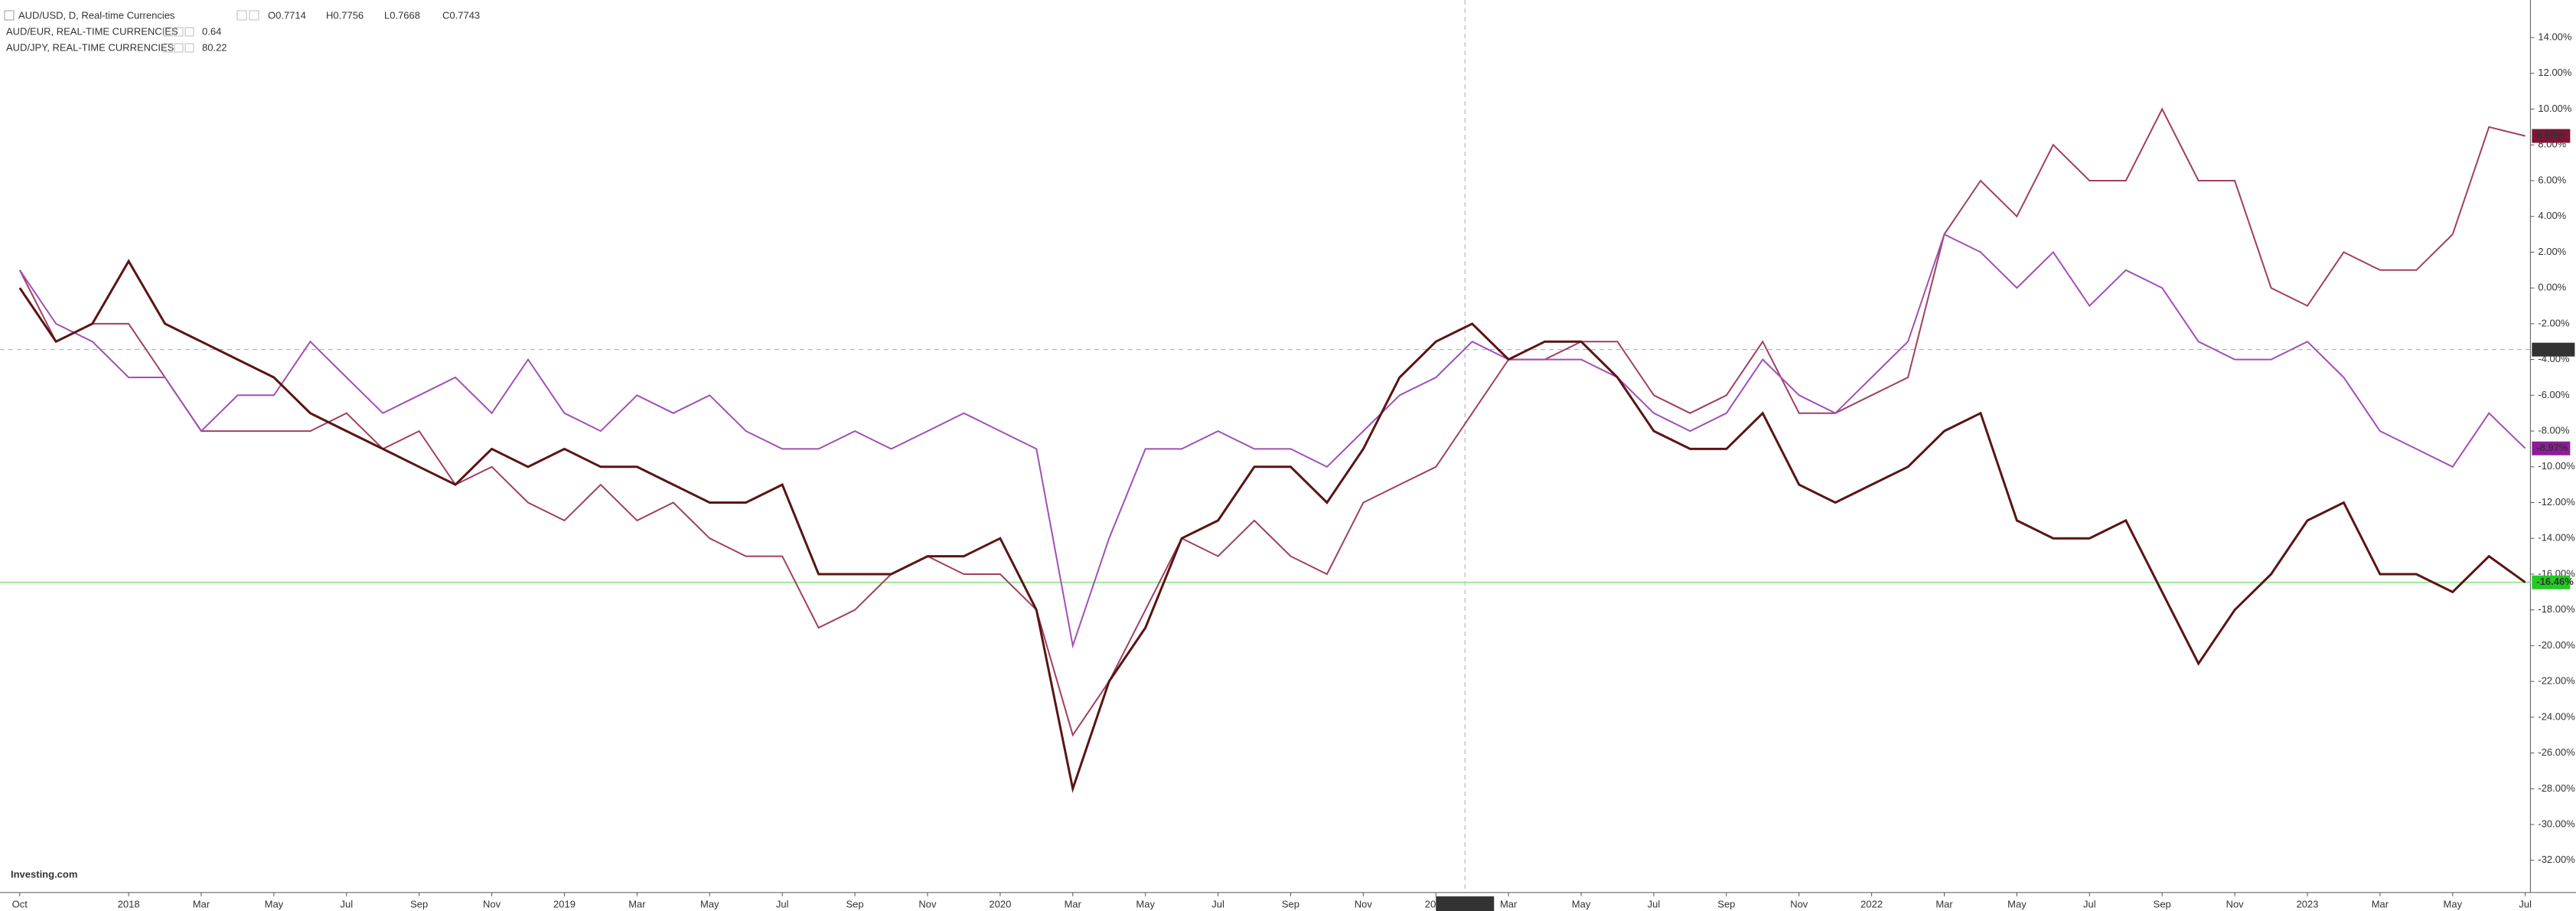 This screenshot has height=911, width=2576. What do you see at coordinates (214, 47) in the screenshot?
I see `legend-value: 80.22` at bounding box center [214, 47].